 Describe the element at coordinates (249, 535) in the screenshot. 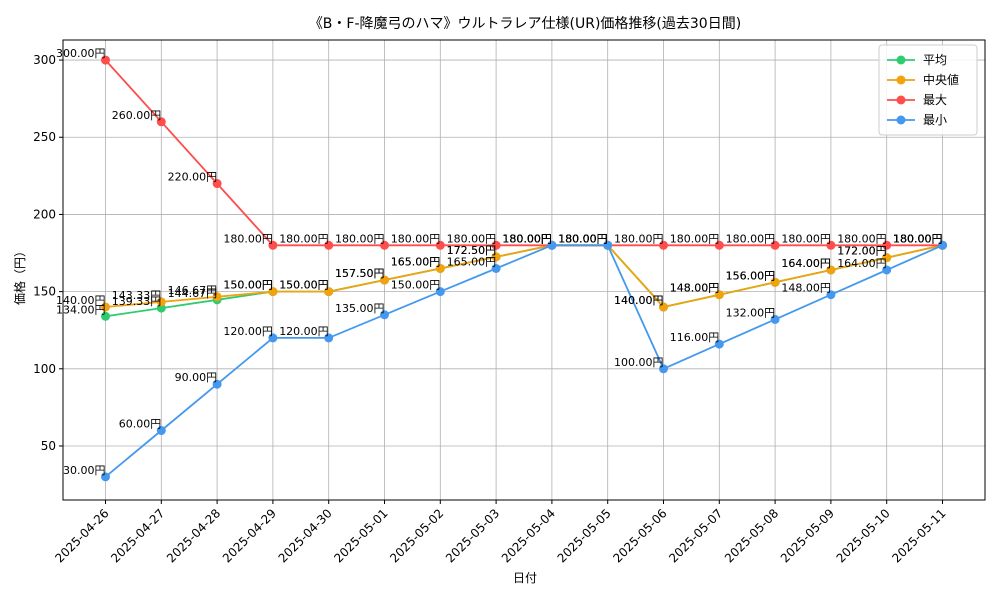

I see `x-tick-label: 2025-04-29` at that location.